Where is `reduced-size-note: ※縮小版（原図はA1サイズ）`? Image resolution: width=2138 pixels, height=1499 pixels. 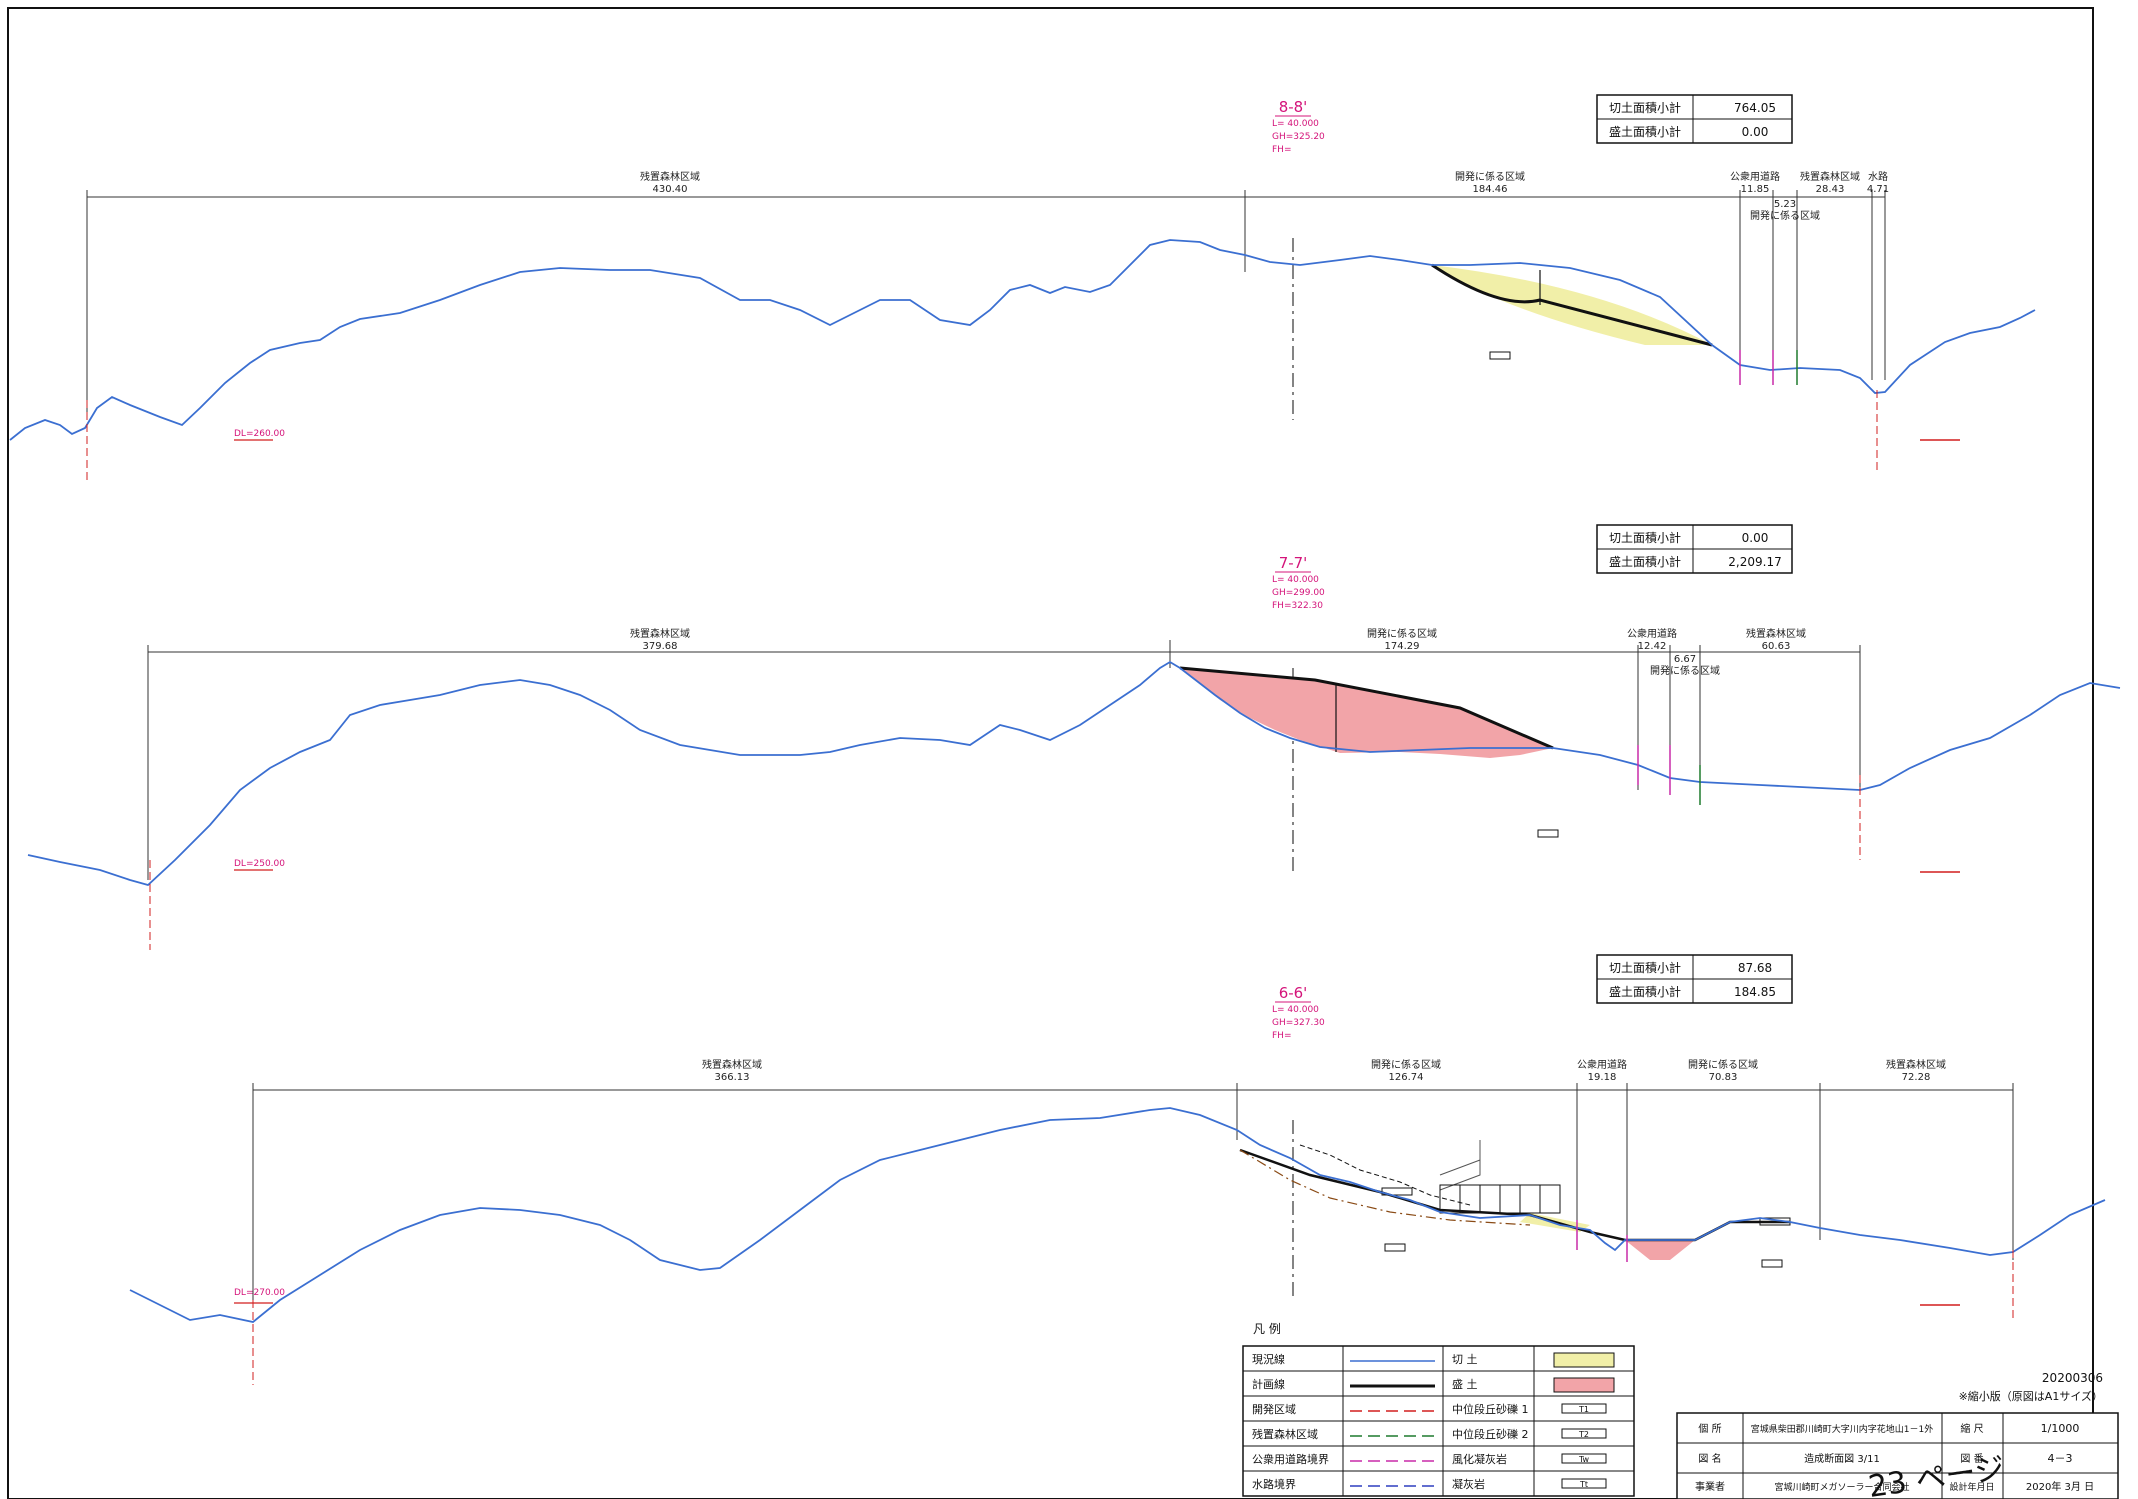 reduced-size-note: ※縮小版（原図はA1サイズ） is located at coordinates (2031, 1396).